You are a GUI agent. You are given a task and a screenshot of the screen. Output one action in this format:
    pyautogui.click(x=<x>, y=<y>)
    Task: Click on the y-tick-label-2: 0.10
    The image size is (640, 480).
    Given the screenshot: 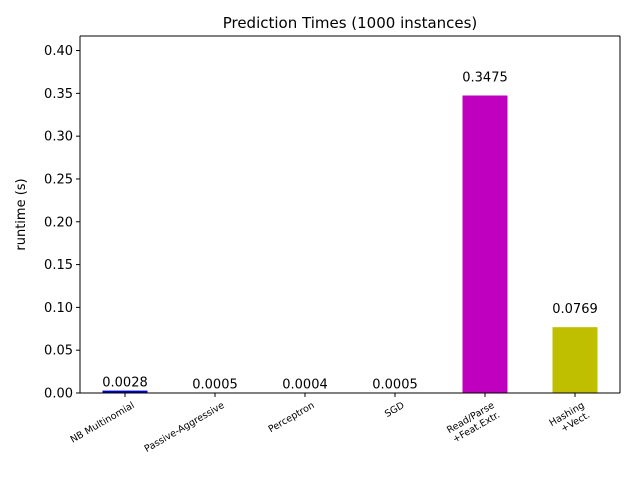 What is the action you would take?
    pyautogui.click(x=58, y=308)
    